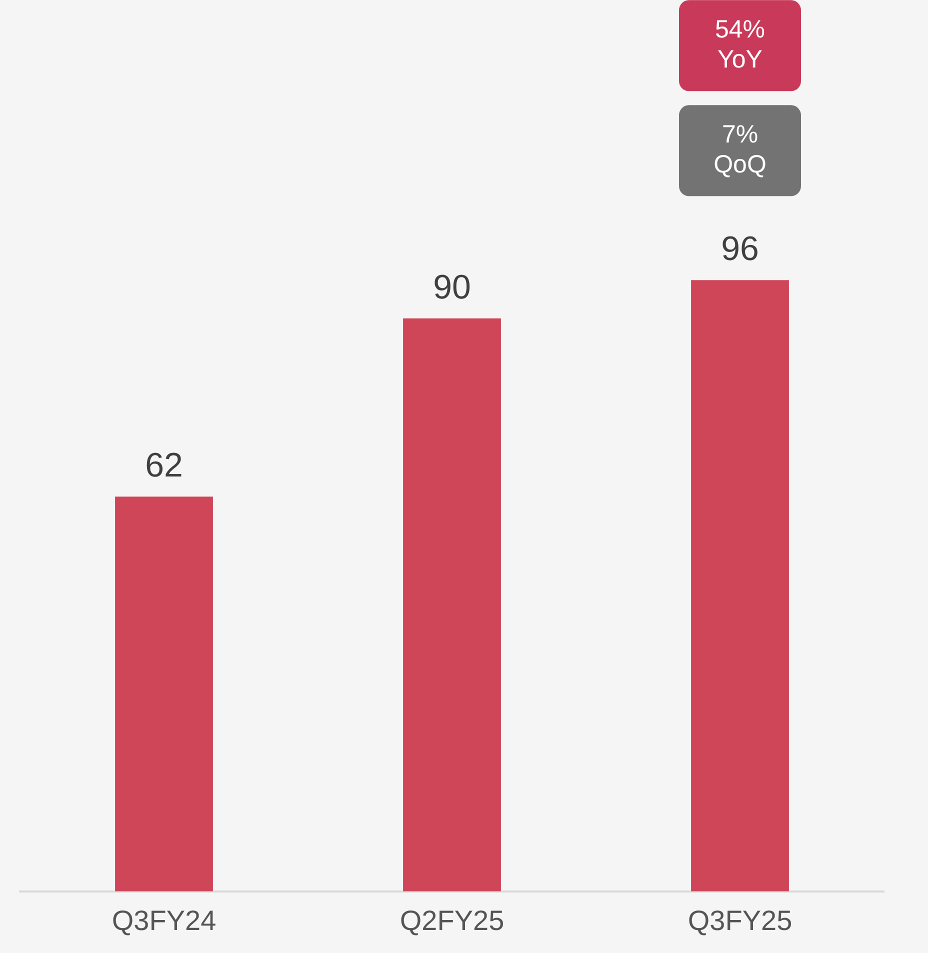 The width and height of the screenshot is (928, 953). What do you see at coordinates (452, 287) in the screenshot?
I see `data-label: 90` at bounding box center [452, 287].